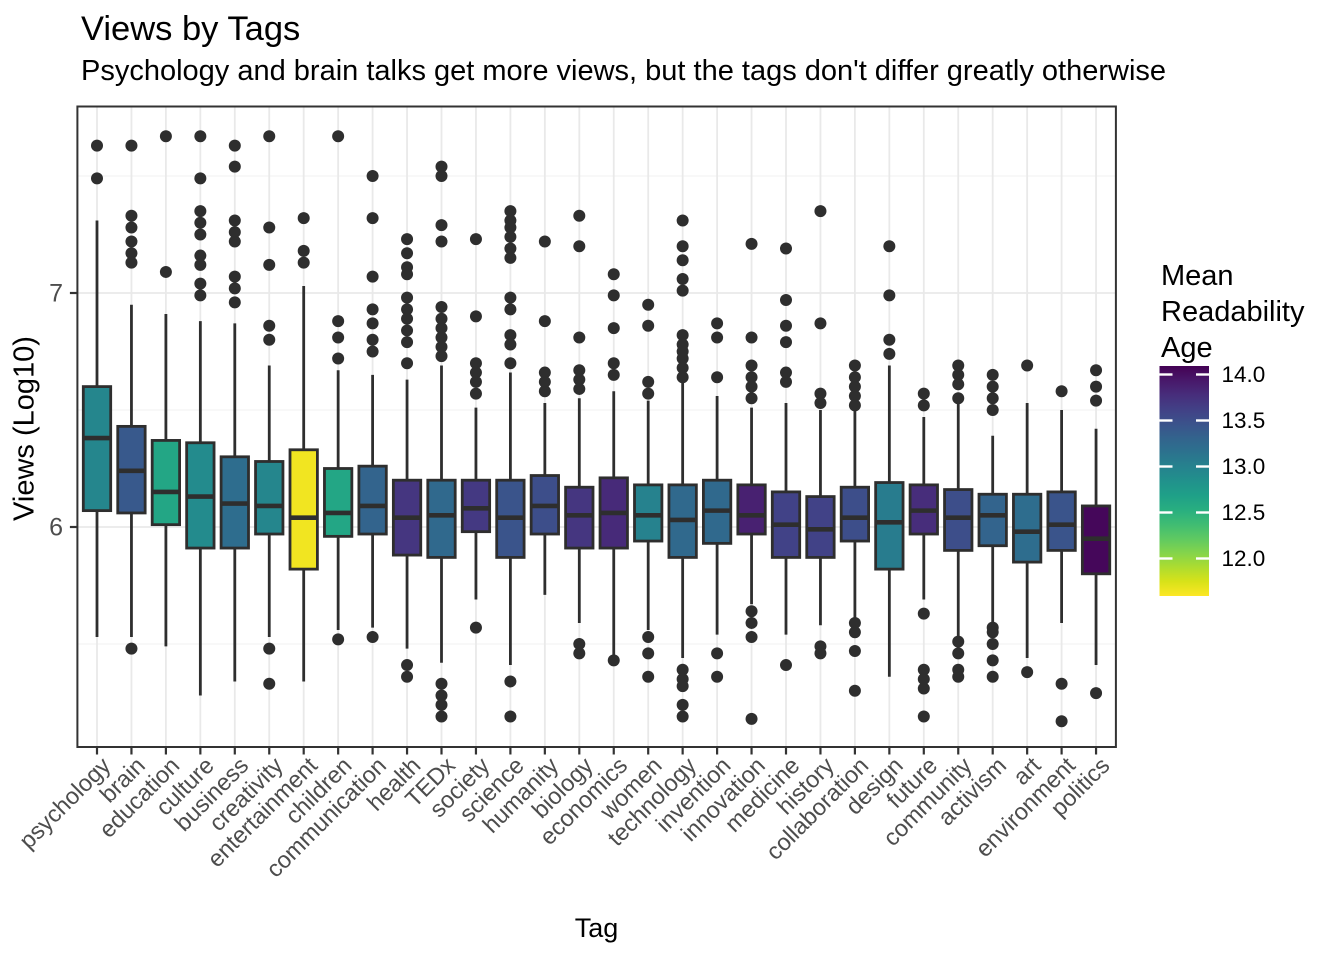 The image size is (1344, 960). I want to click on boxplot-business, so click(234, 410).